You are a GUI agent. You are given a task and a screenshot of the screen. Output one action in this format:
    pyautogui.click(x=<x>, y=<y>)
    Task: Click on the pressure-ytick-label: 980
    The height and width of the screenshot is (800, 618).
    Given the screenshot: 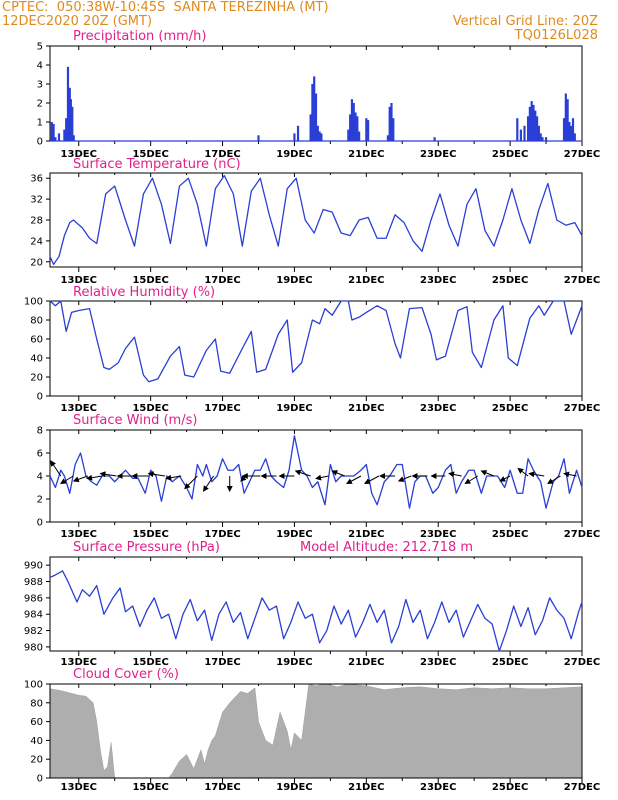 What is the action you would take?
    pyautogui.click(x=33, y=647)
    